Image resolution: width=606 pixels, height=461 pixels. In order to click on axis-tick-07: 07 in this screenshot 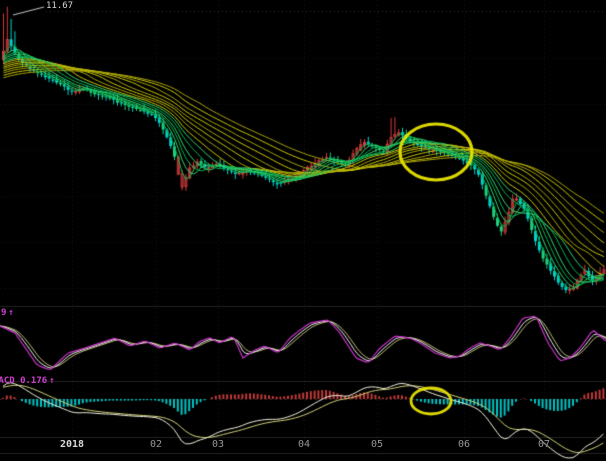, I will do `click(544, 444)`.